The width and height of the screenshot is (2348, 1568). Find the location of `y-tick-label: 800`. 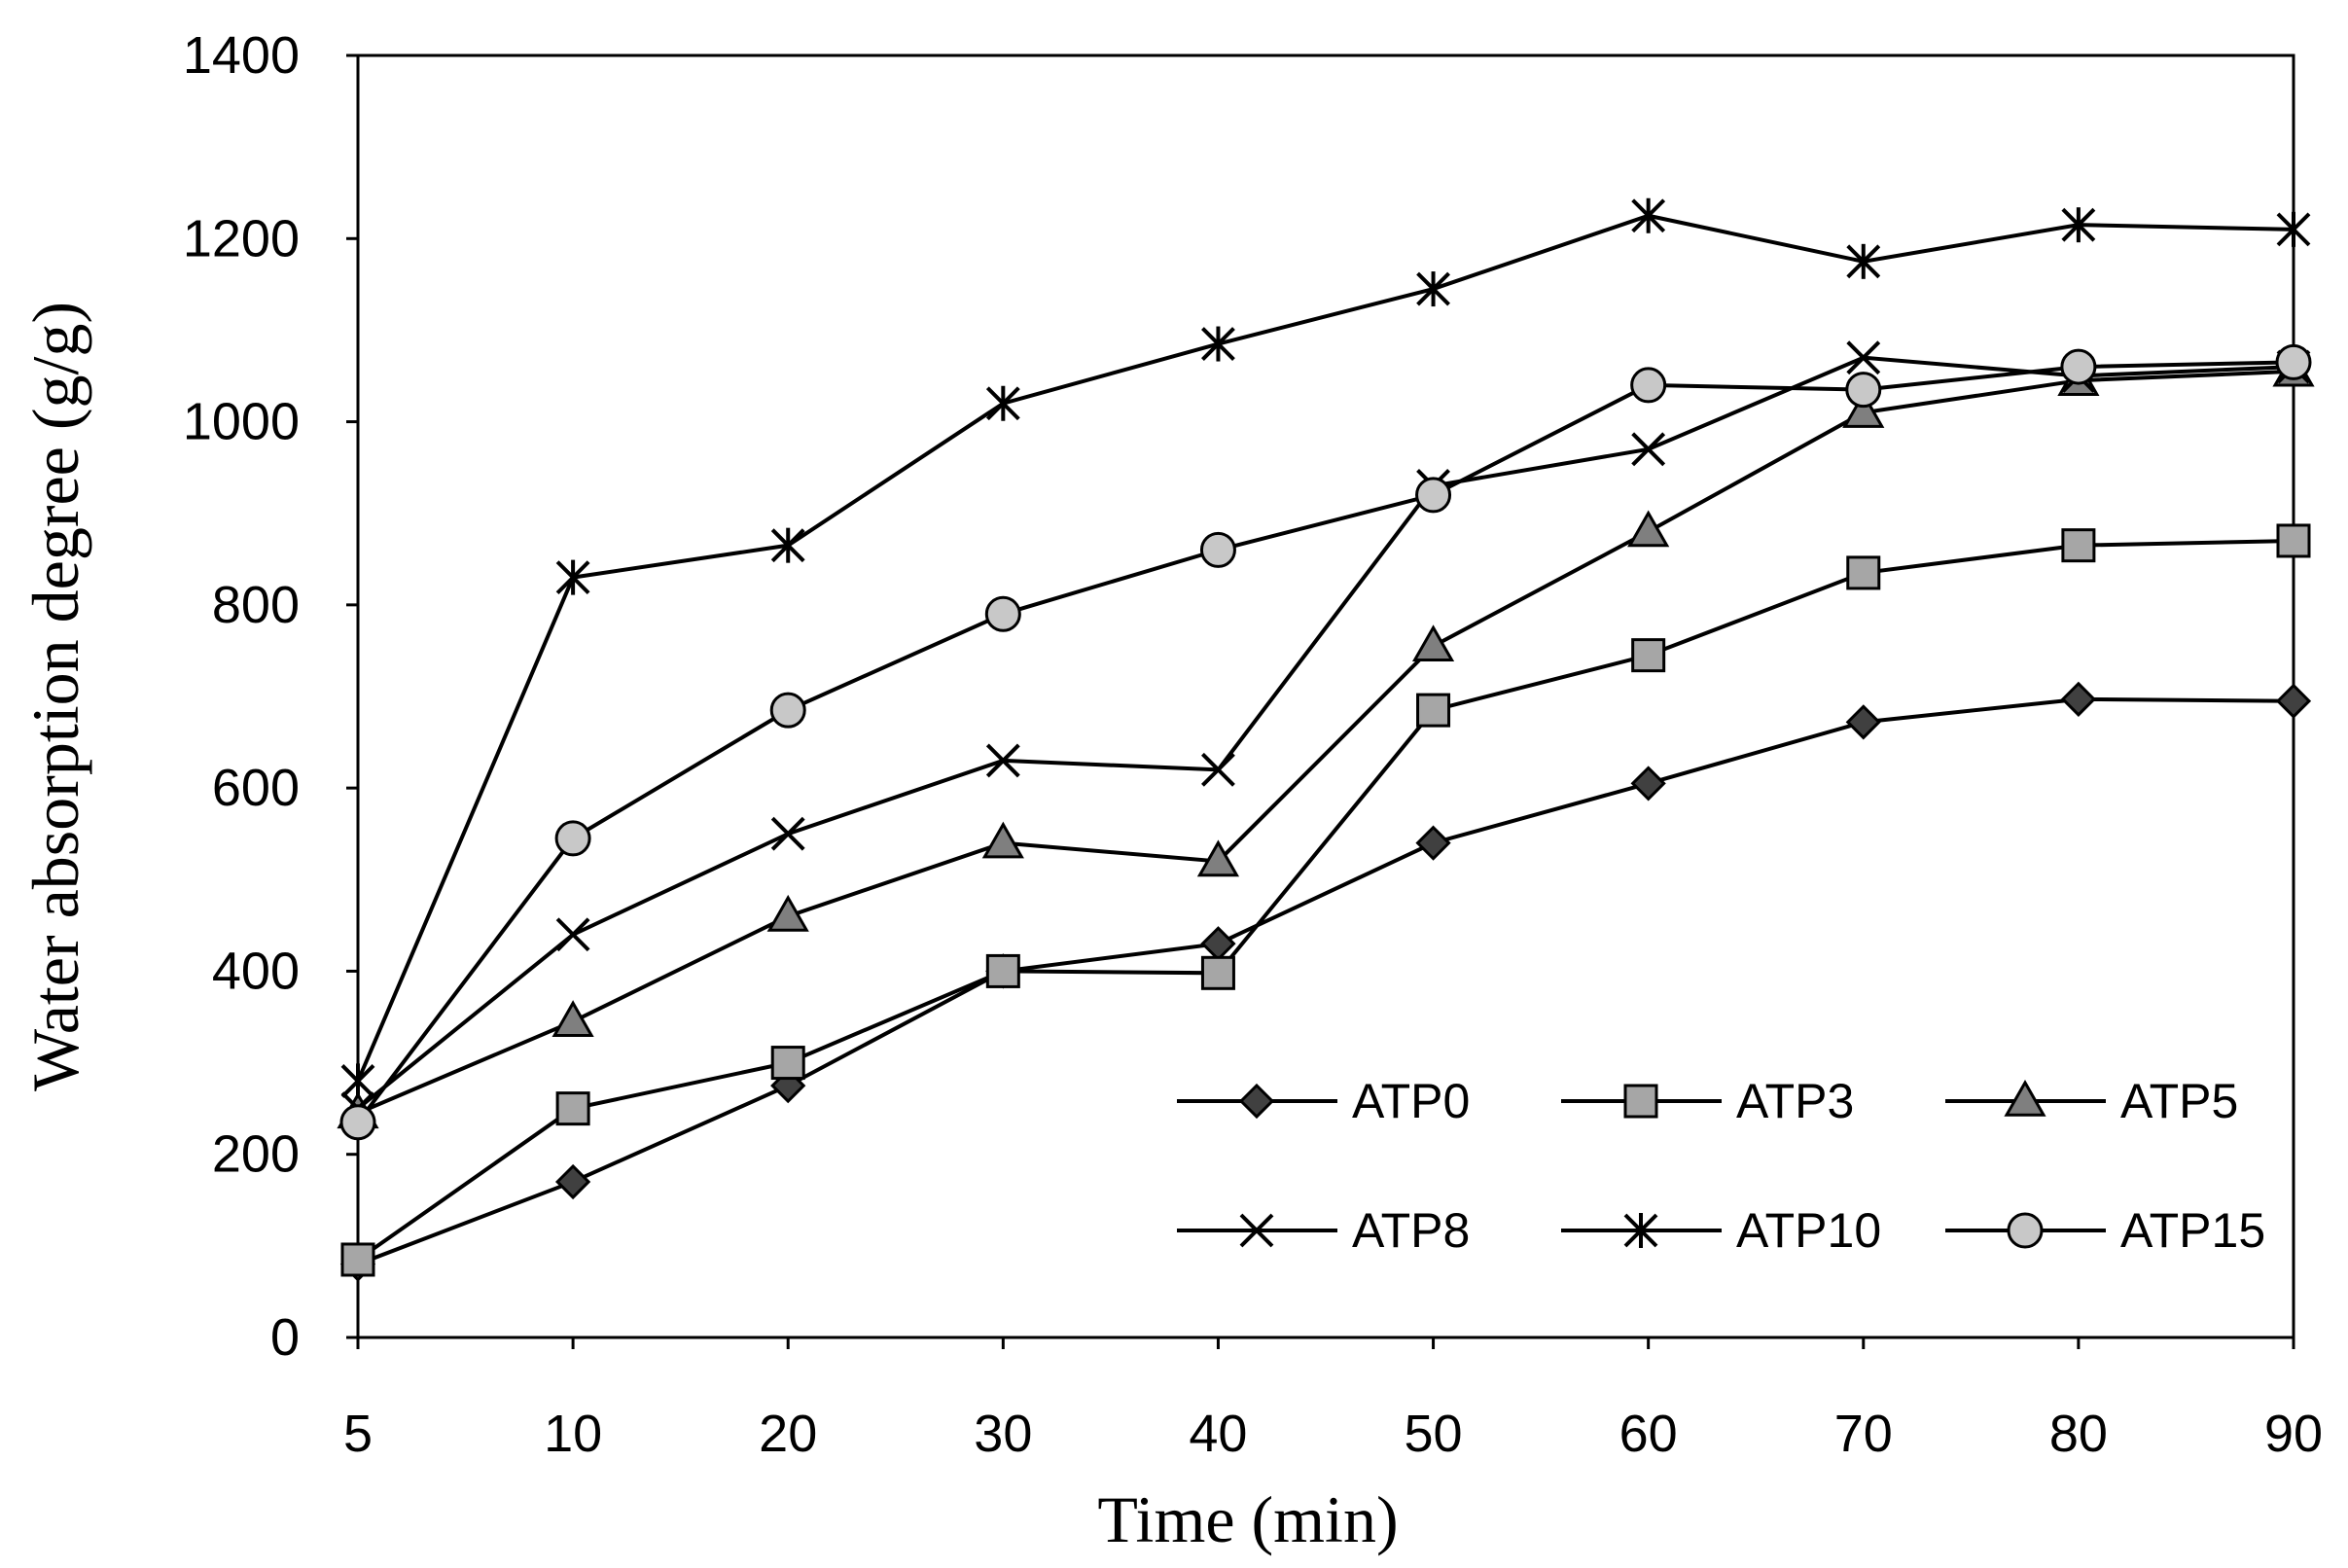

y-tick-label: 800 is located at coordinates (256, 605).